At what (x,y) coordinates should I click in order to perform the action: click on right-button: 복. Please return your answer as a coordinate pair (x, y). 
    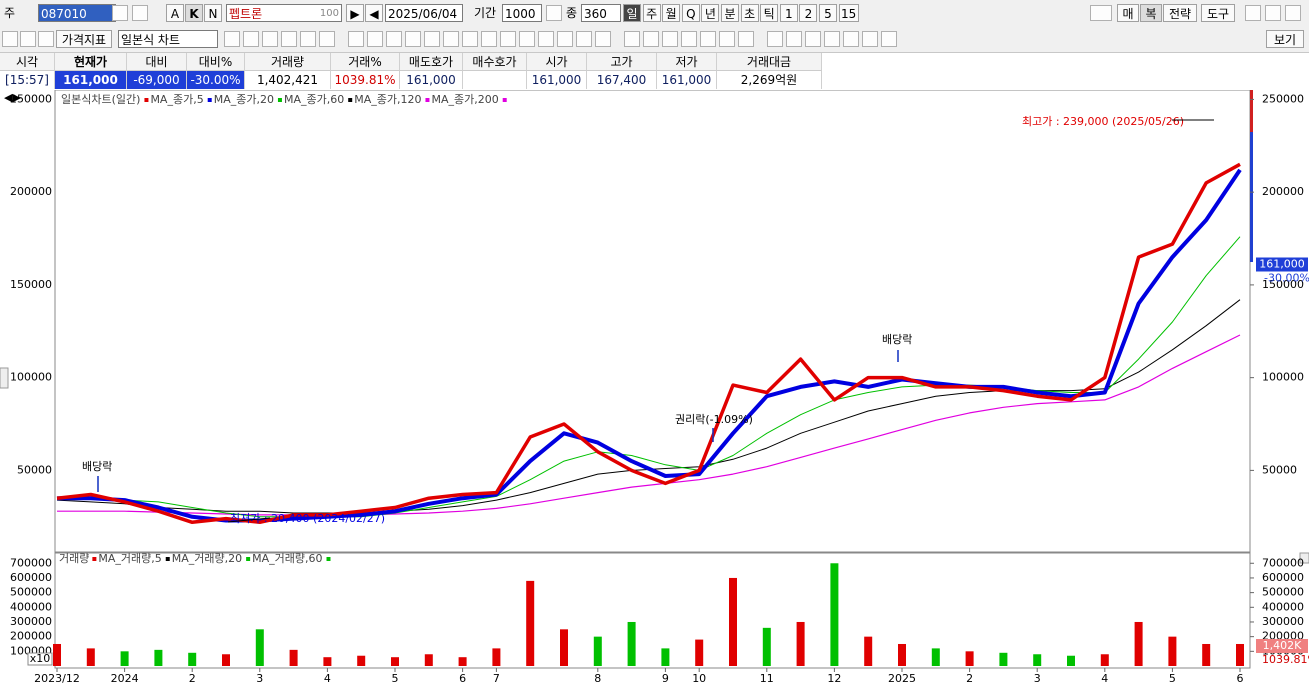
    Looking at the image, I should click on (1151, 13).